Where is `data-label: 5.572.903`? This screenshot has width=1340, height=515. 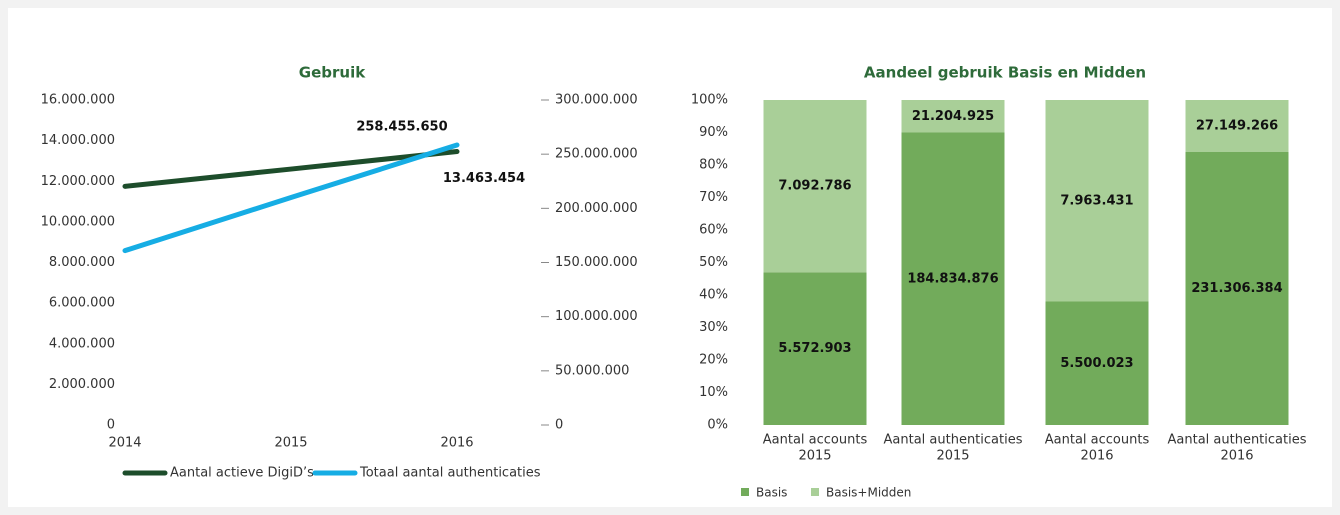 data-label: 5.572.903 is located at coordinates (814, 348).